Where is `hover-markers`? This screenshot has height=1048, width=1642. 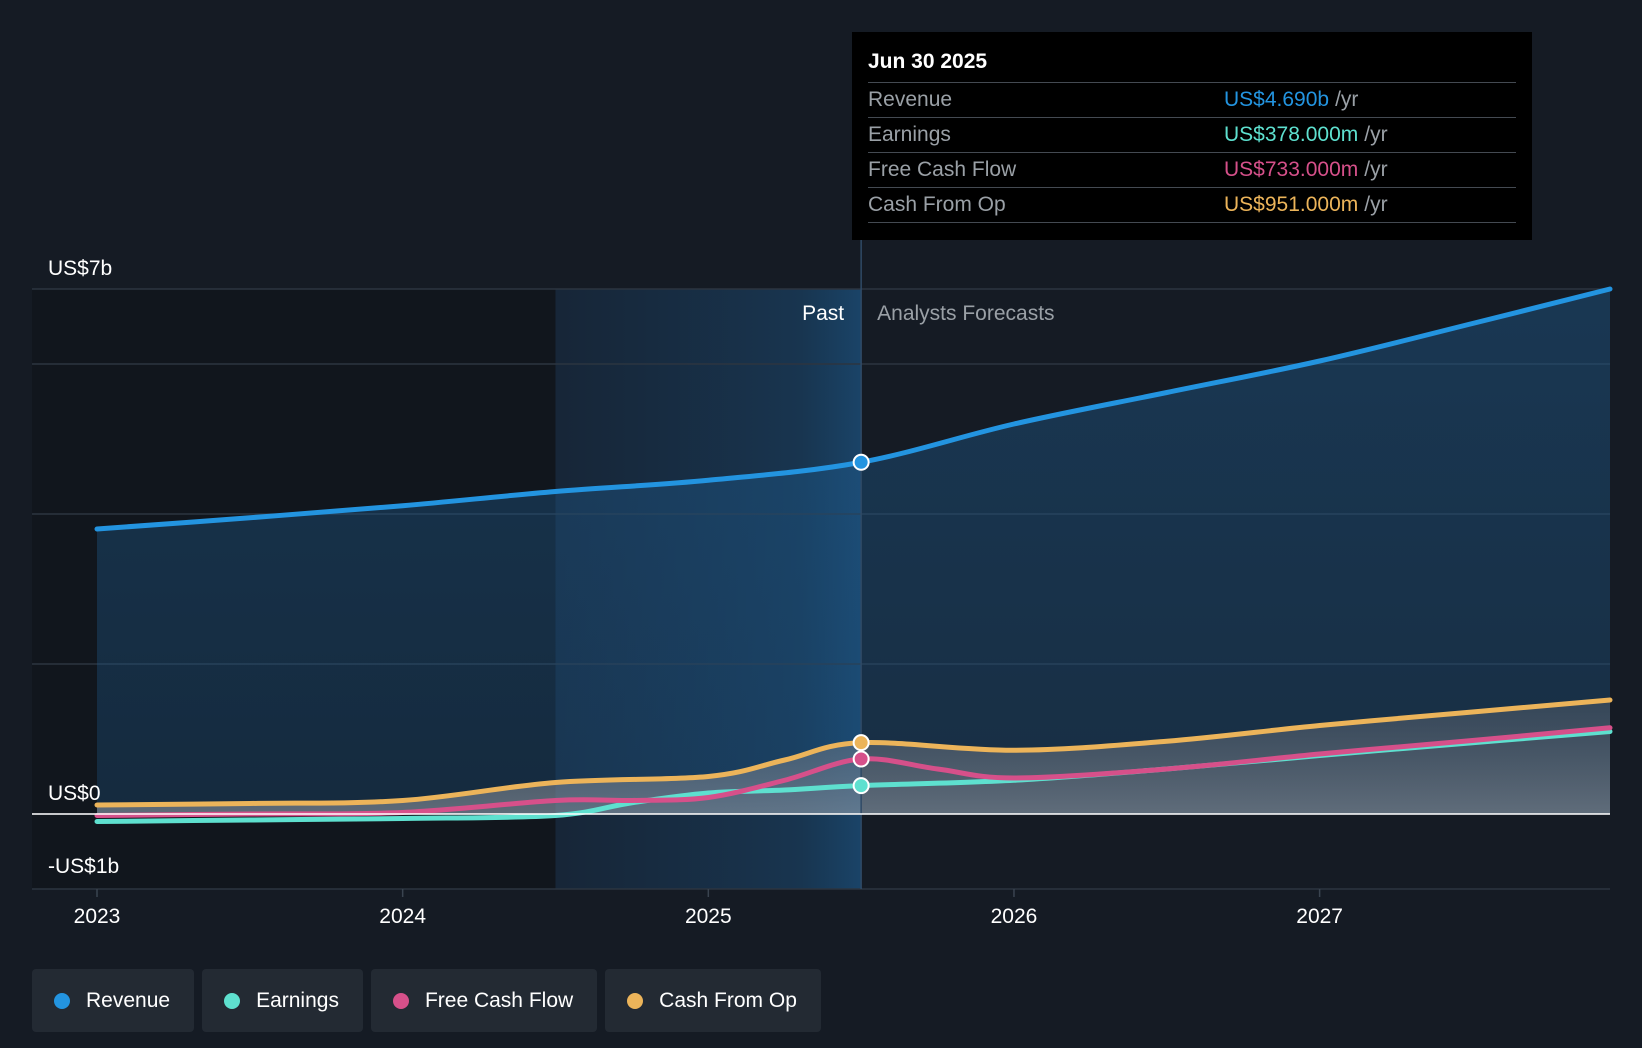 hover-markers is located at coordinates (861, 624).